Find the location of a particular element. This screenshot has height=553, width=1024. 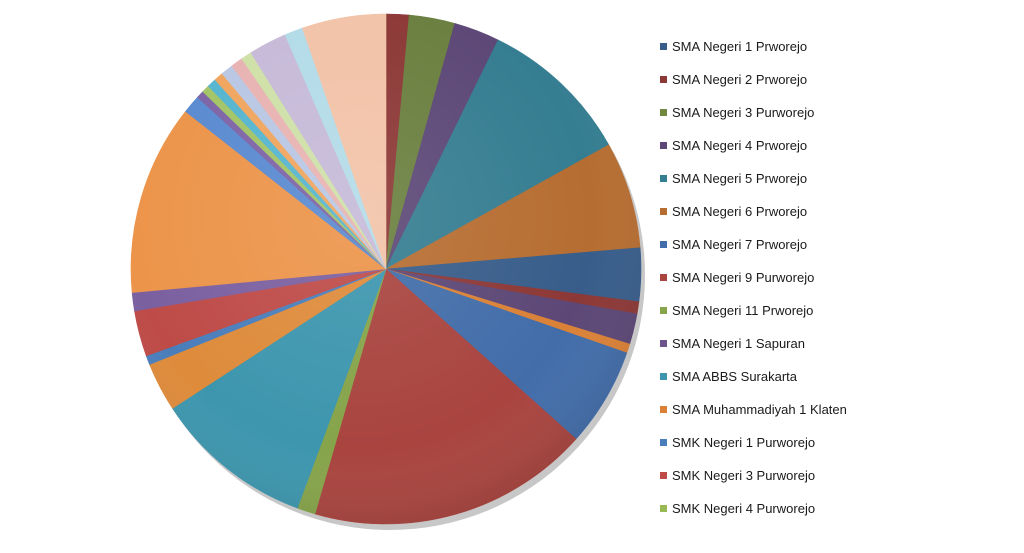

legend-label: SMK Negeri 1 Purworejo is located at coordinates (744, 442).